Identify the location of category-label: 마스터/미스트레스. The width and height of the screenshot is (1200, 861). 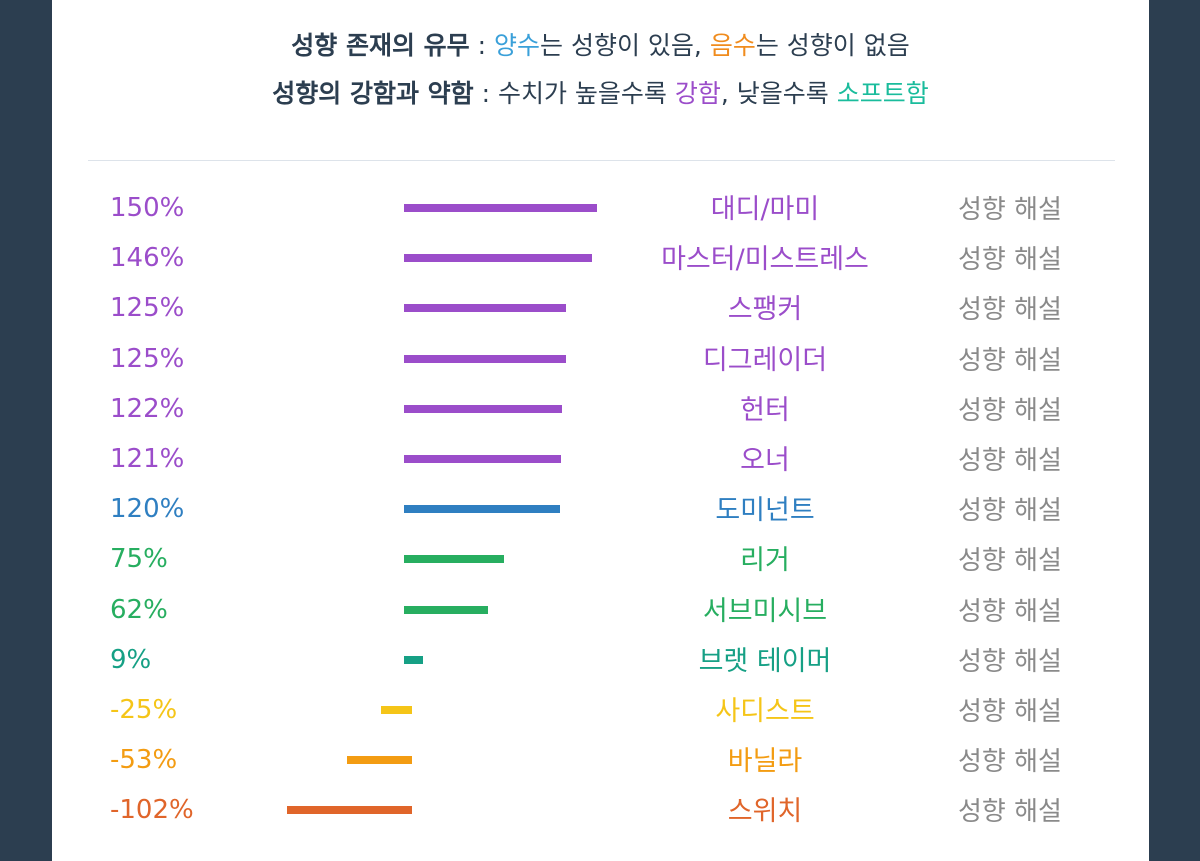
(765, 260).